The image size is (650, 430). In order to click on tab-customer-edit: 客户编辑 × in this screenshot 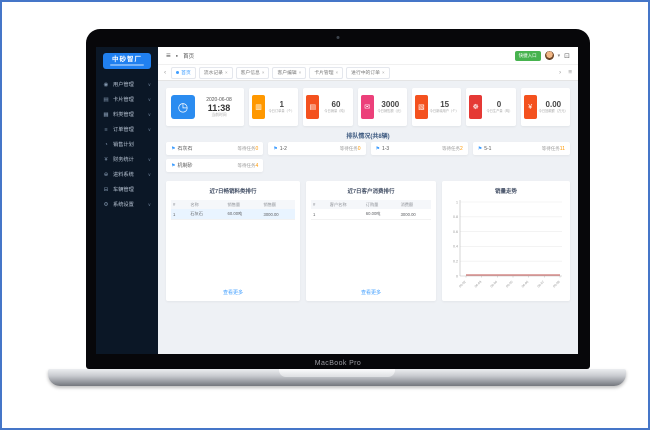, I will do `click(289, 72)`.